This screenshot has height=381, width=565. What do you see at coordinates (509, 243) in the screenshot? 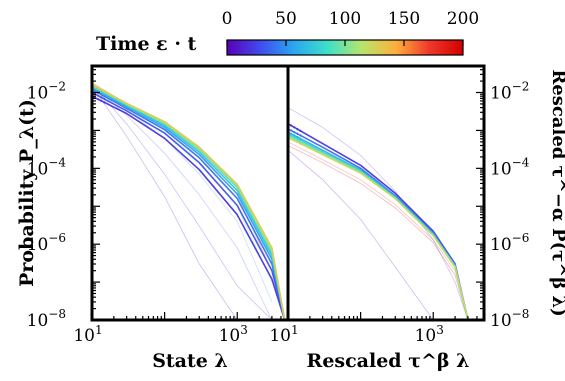
I see `right-y-tick-label: 10⁻⁶` at bounding box center [509, 243].